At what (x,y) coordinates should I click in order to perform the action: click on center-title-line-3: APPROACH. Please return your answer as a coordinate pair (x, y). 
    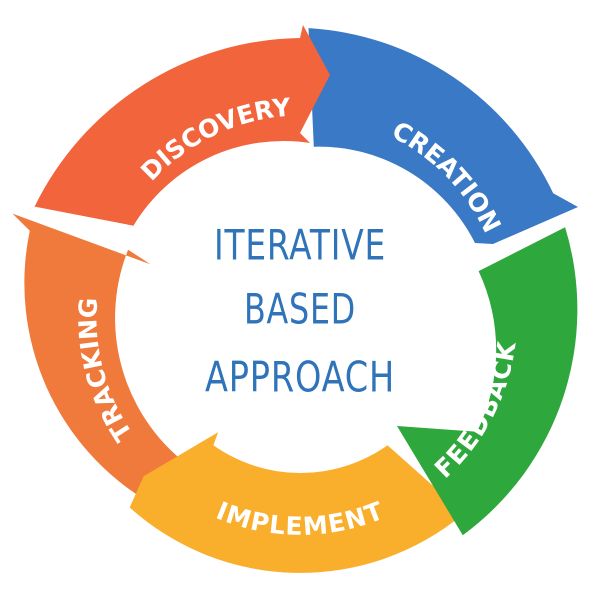
    Looking at the image, I should click on (300, 377).